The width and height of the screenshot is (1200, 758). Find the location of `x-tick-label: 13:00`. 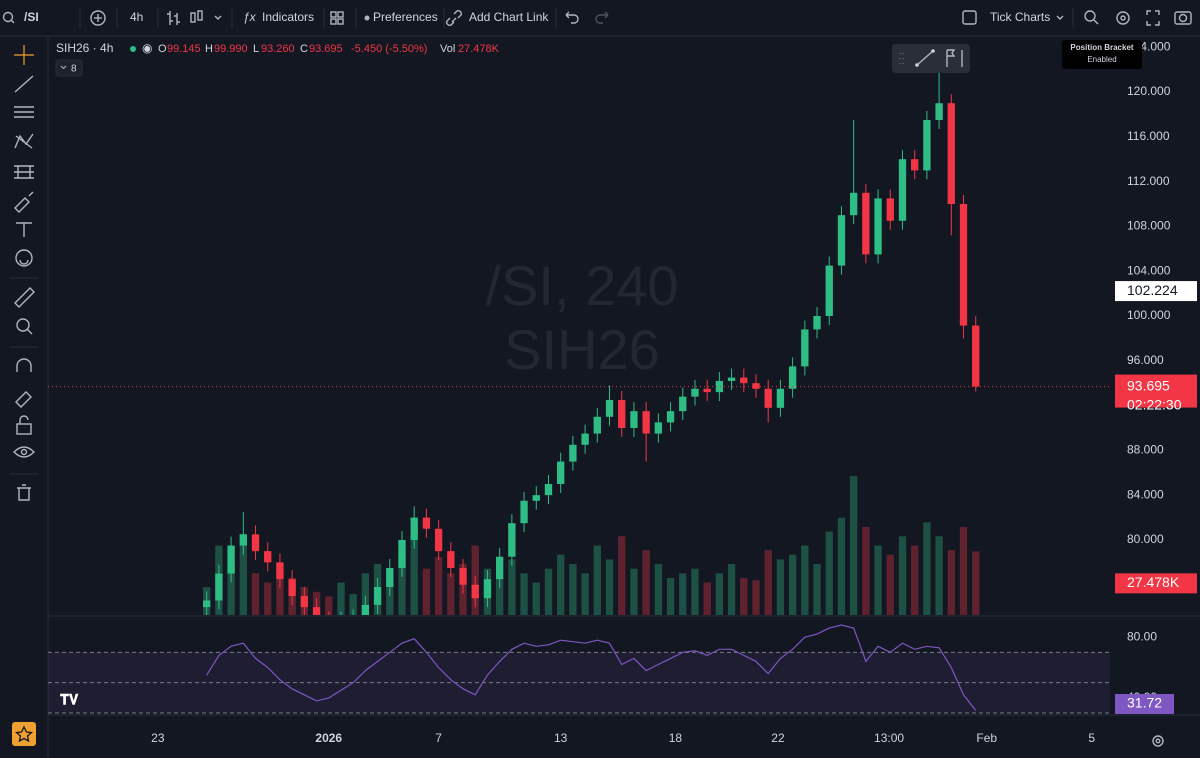

x-tick-label: 13:00 is located at coordinates (889, 738).